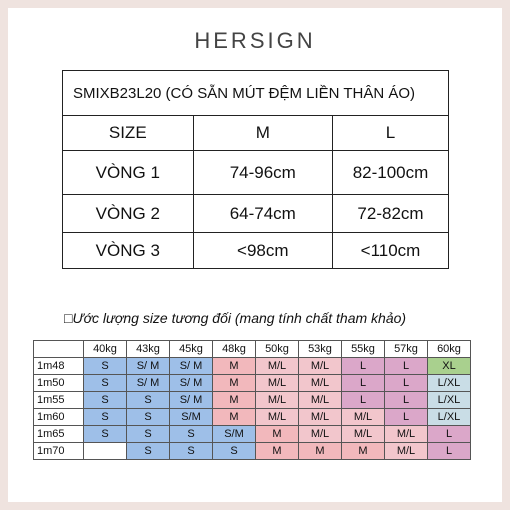 The height and width of the screenshot is (510, 510). What do you see at coordinates (320, 349) in the screenshot?
I see `header-cell: 53kg` at bounding box center [320, 349].